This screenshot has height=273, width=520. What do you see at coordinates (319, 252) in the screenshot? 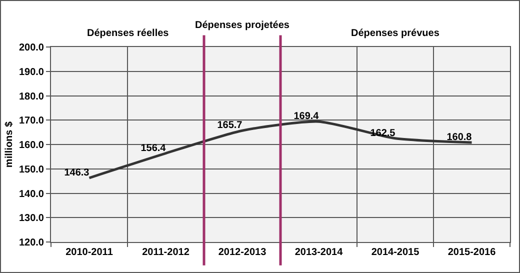
I see `x-tick-label: 2013-2014` at bounding box center [319, 252].